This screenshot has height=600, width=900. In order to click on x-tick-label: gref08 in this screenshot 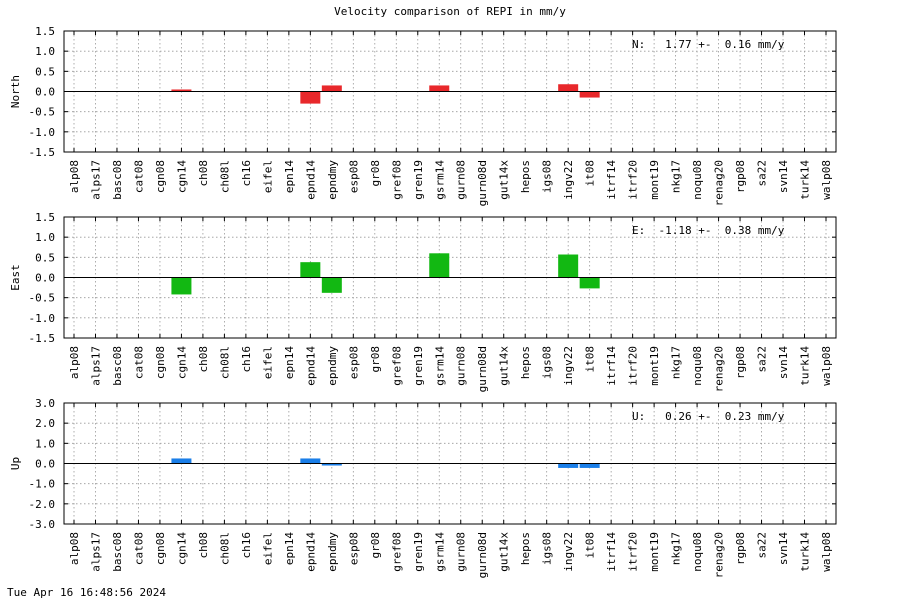, I will do `click(396, 366)`.